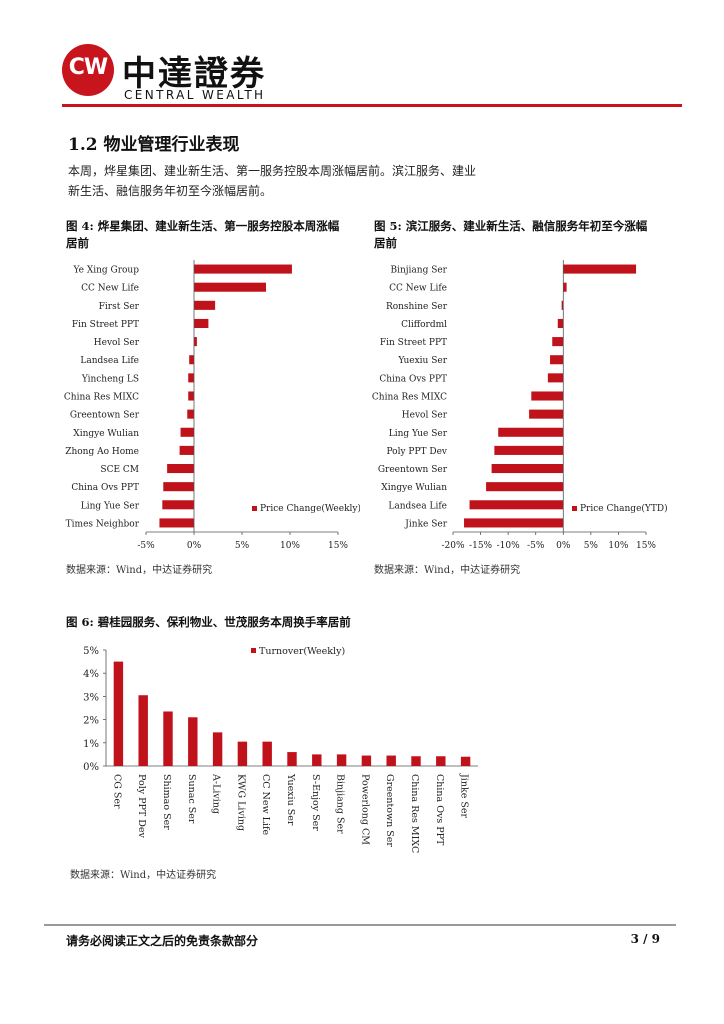  What do you see at coordinates (290, 546) in the screenshot?
I see `x-tick-label: 10%` at bounding box center [290, 546].